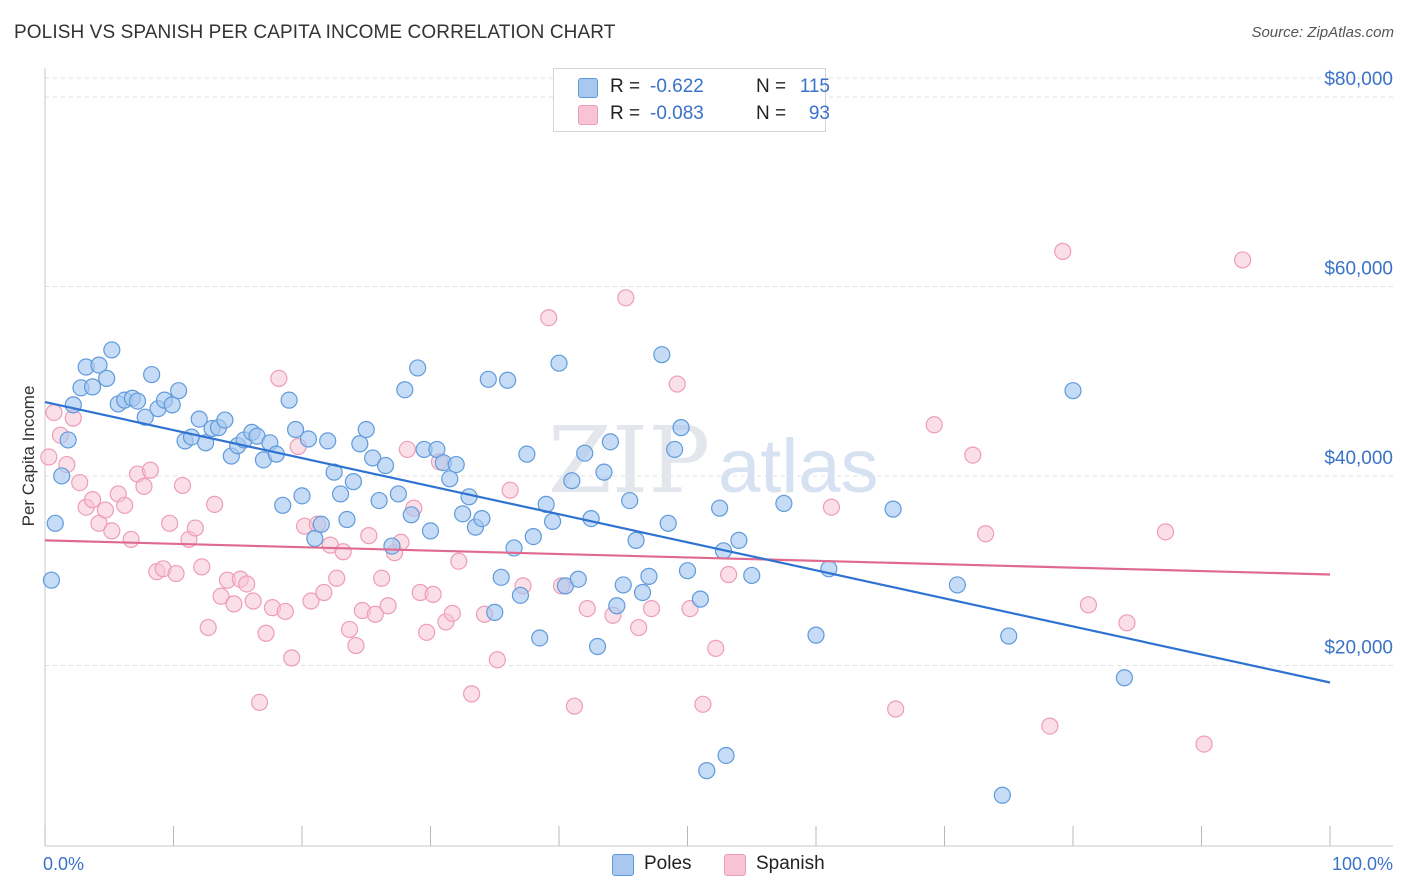 The height and width of the screenshot is (892, 1406). Describe the element at coordinates (625, 113) in the screenshot. I see `r-label: R =` at that location.